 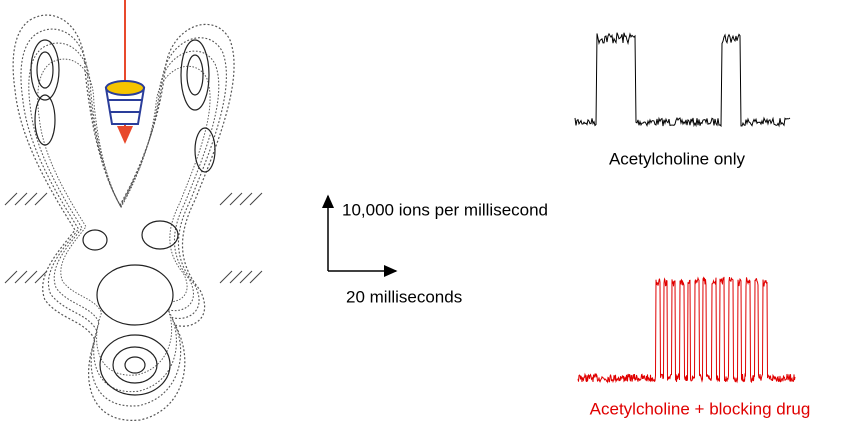 I want to click on membrane-hatch, so click(x=133, y=238).